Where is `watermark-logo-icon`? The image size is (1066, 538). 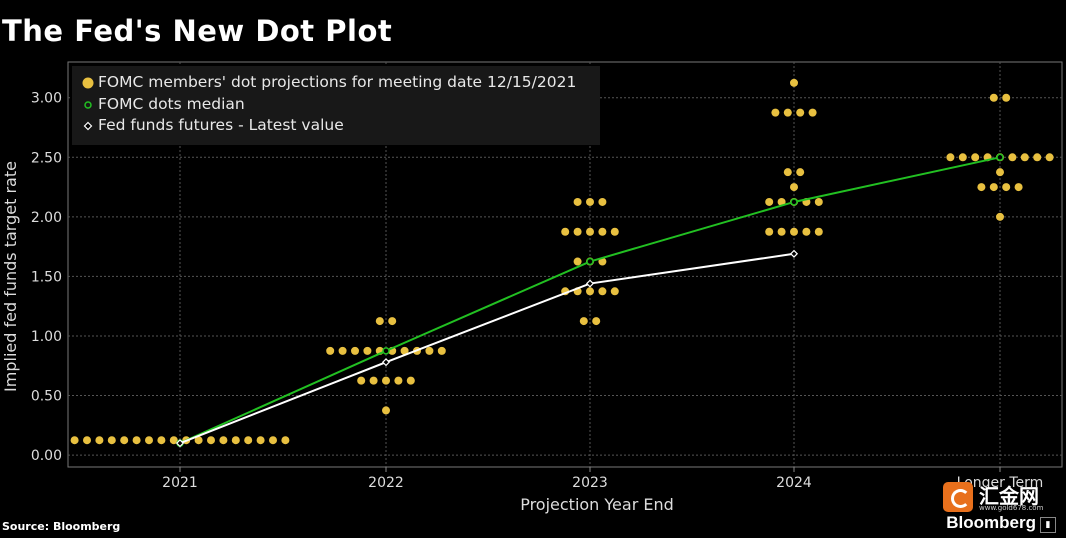 watermark-logo-icon is located at coordinates (958, 497).